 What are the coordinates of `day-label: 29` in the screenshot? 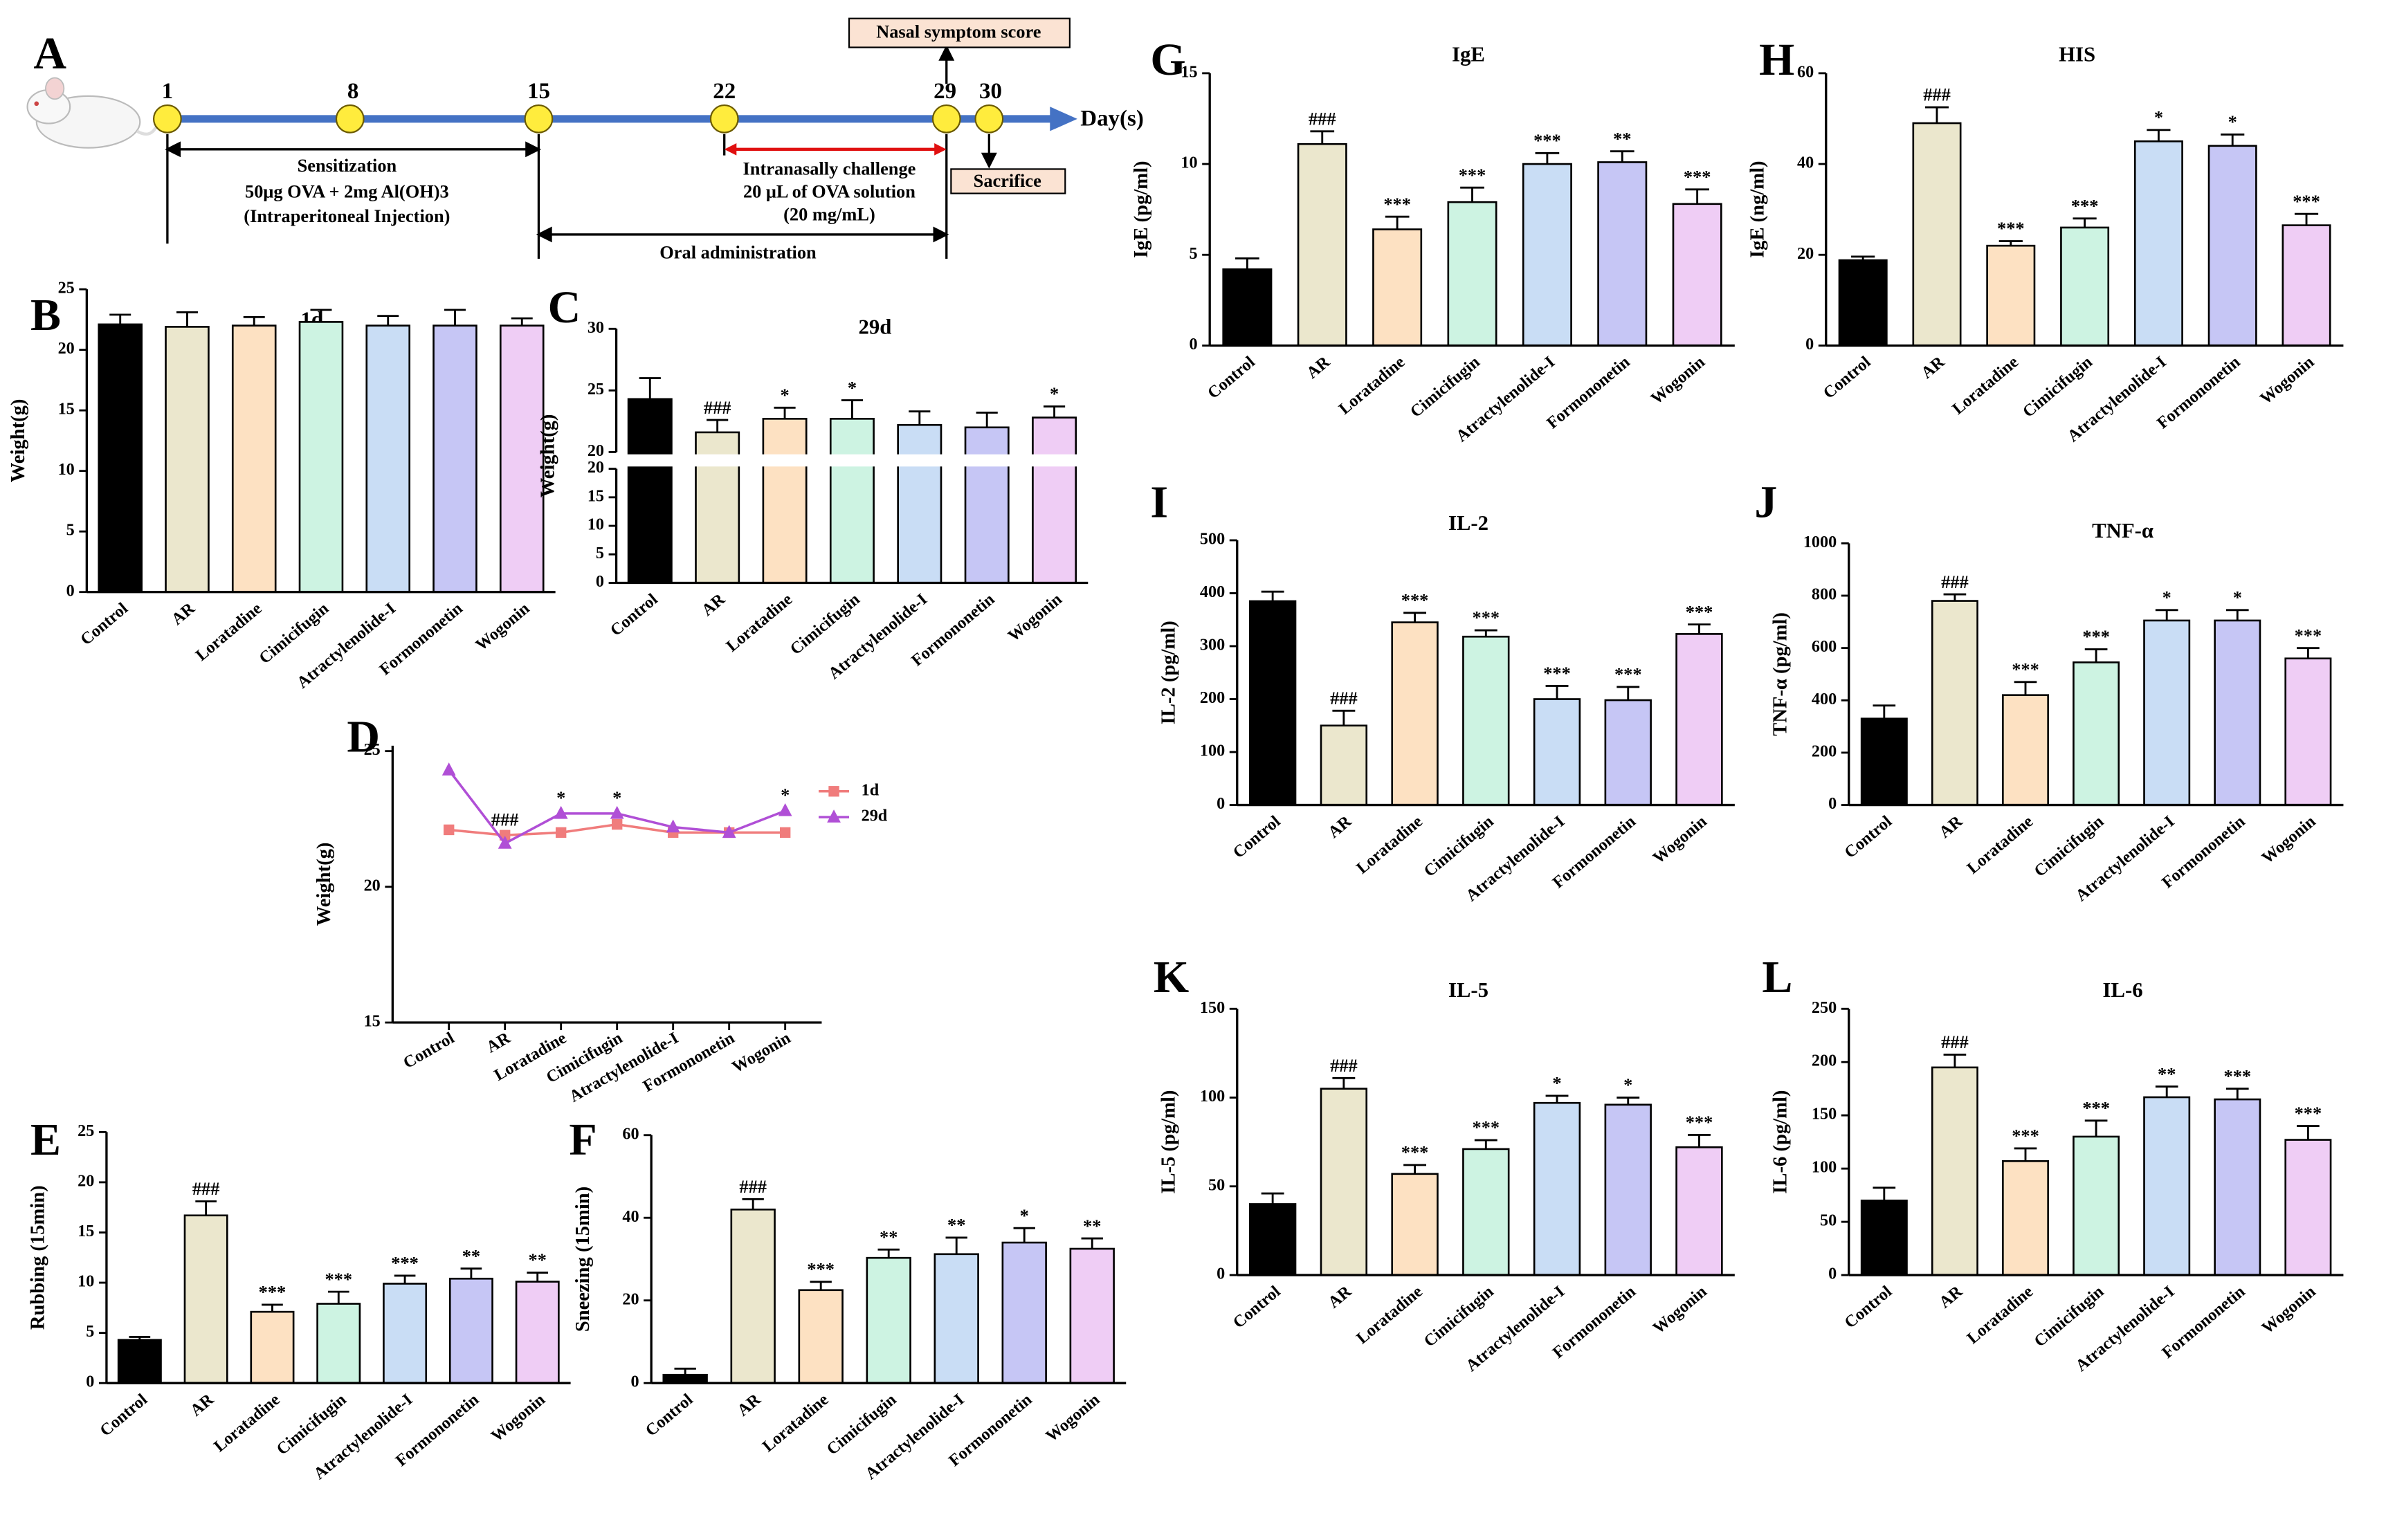 It's located at (945, 92).